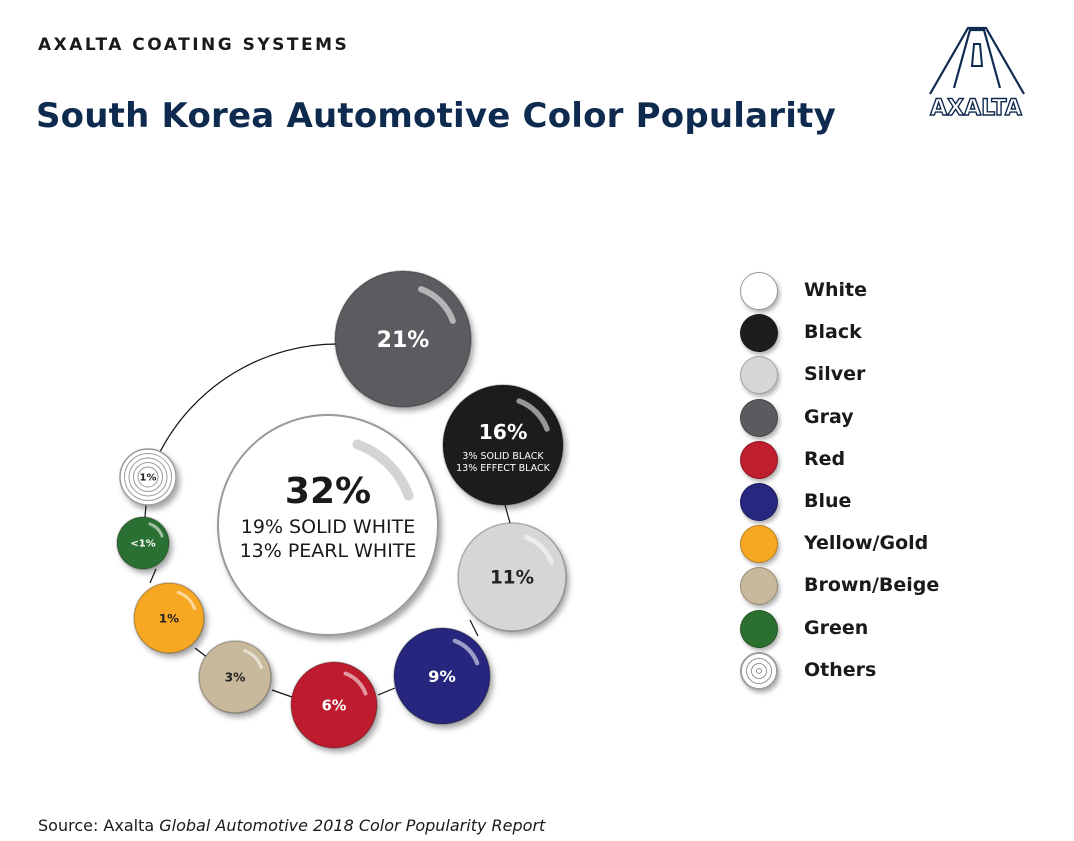 This screenshot has width=1074, height=841. I want to click on bubble-sub-label: 19% SOLID WHITE, so click(328, 527).